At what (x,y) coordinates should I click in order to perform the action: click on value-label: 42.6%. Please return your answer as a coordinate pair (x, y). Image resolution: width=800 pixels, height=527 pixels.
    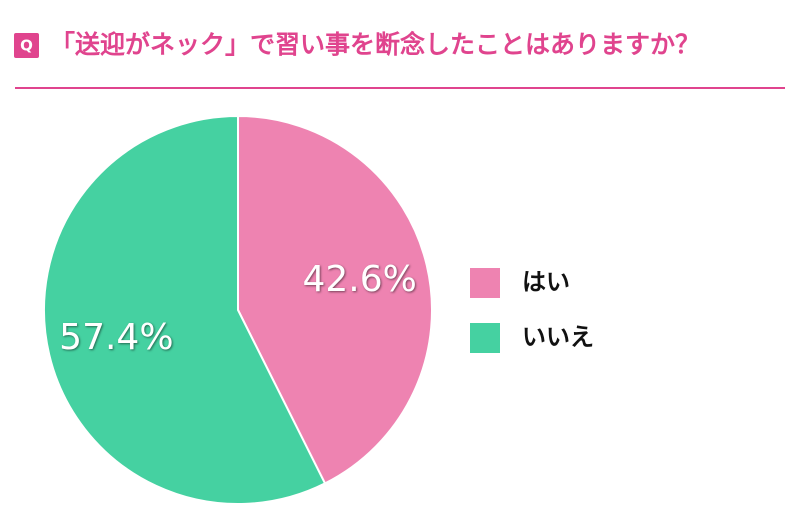
    Looking at the image, I should click on (359, 279).